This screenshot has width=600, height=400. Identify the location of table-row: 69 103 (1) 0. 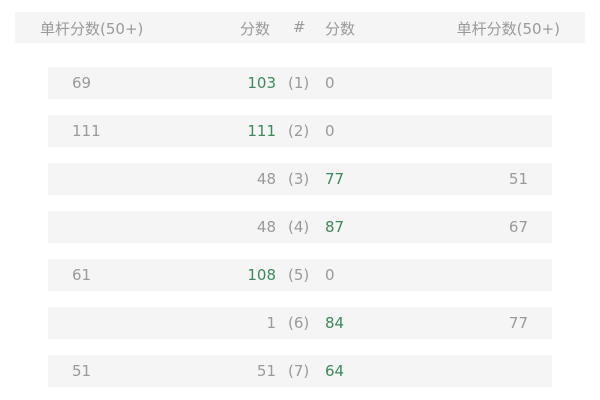
(300, 83).